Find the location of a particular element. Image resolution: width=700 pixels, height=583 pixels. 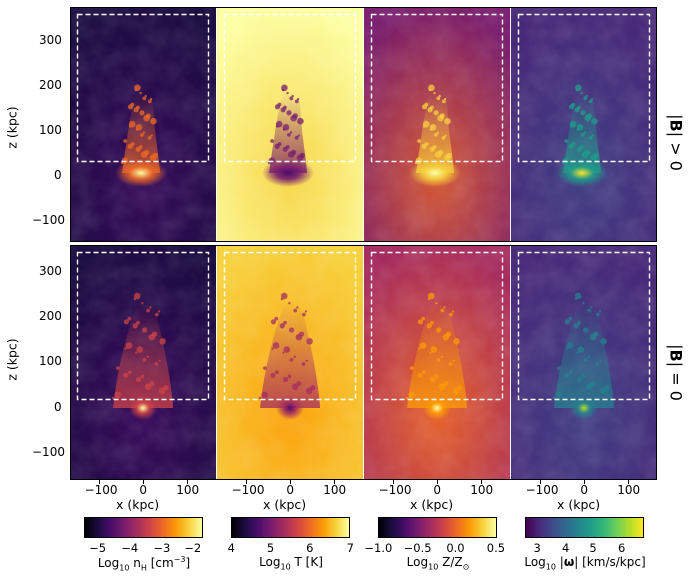

map-panel-temperature-row1 is located at coordinates (290, 124).